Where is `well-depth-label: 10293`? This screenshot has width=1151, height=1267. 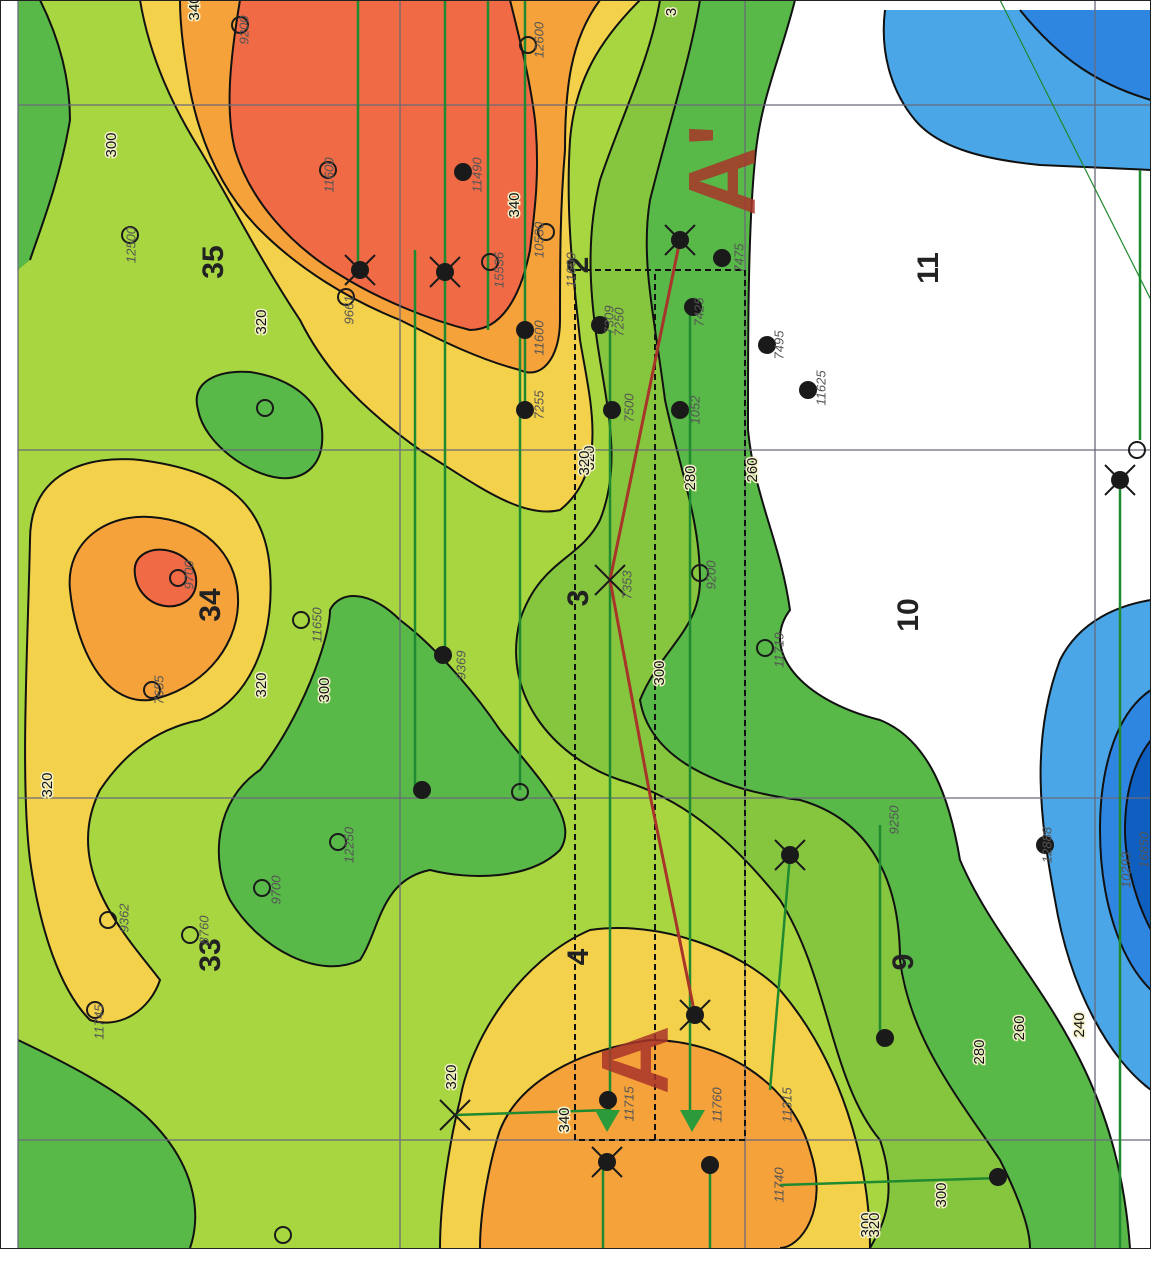
well-depth-label: 10293 is located at coordinates (1125, 869).